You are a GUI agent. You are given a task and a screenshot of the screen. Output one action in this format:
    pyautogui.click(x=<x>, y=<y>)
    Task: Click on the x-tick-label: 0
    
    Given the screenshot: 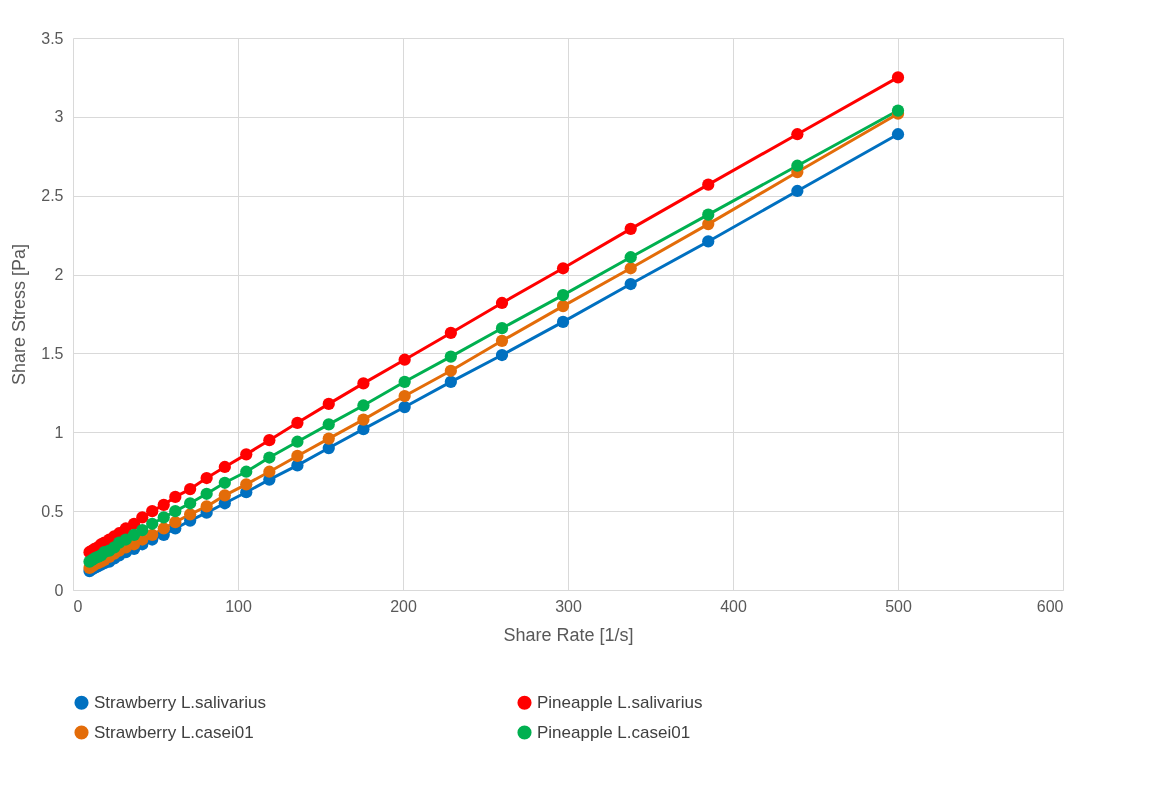 What is the action you would take?
    pyautogui.click(x=78, y=606)
    